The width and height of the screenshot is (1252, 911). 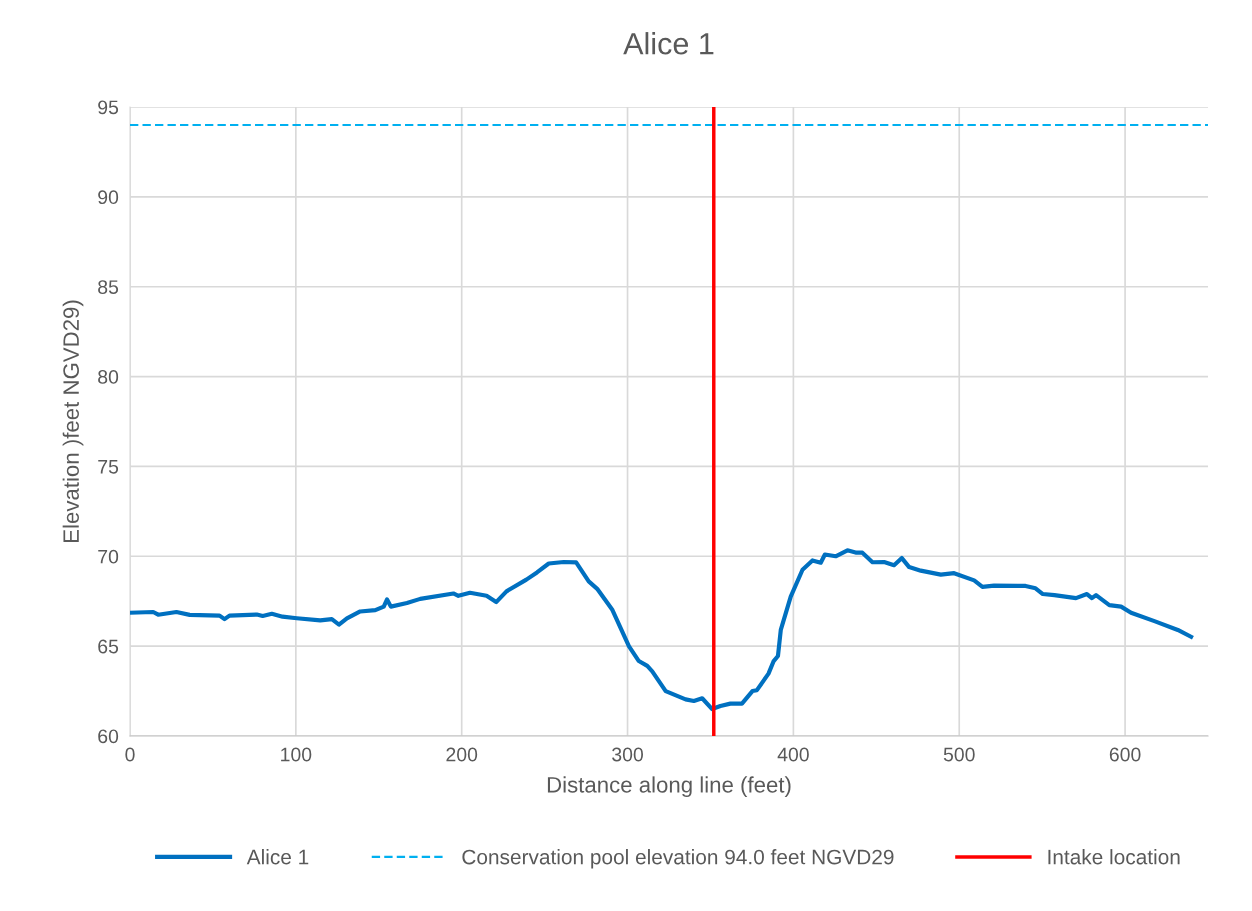 What do you see at coordinates (108, 377) in the screenshot?
I see `y-tick-label: 80` at bounding box center [108, 377].